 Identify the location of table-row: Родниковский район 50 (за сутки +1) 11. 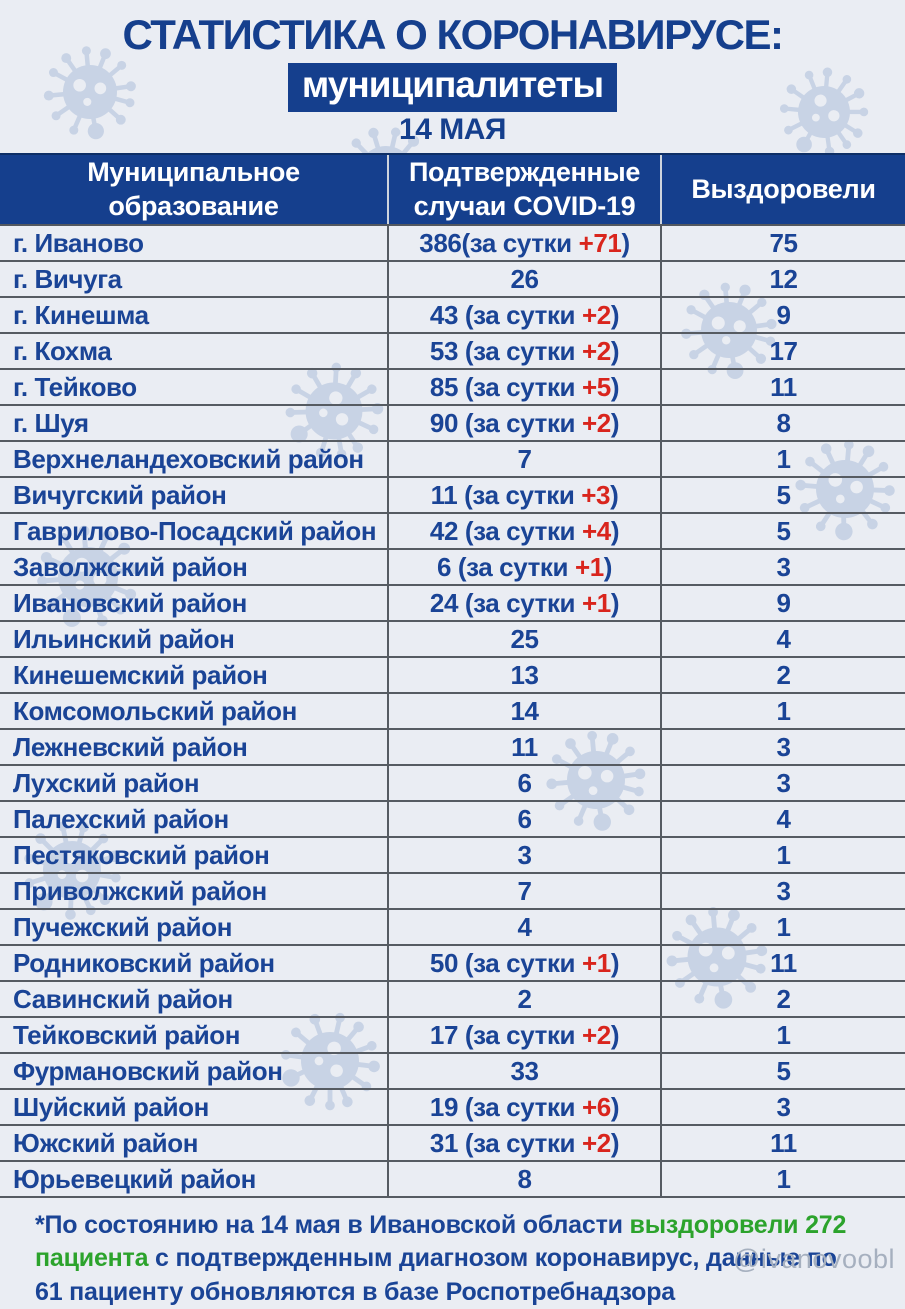
(452, 964).